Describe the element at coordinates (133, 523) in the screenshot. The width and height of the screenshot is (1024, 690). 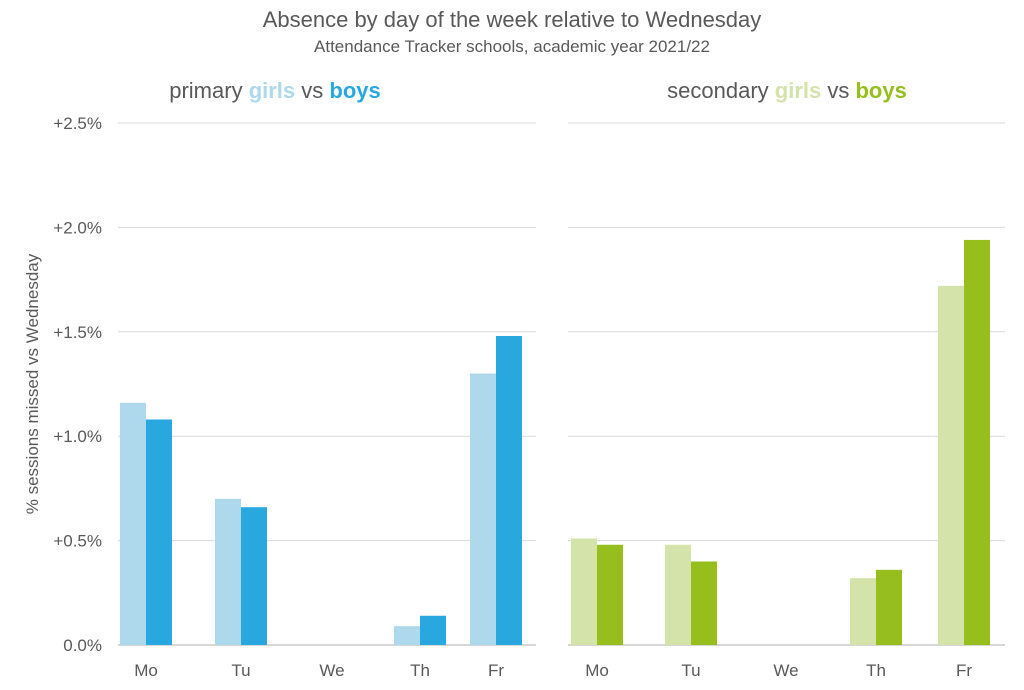
I see `bar-primary-girls-Mo` at that location.